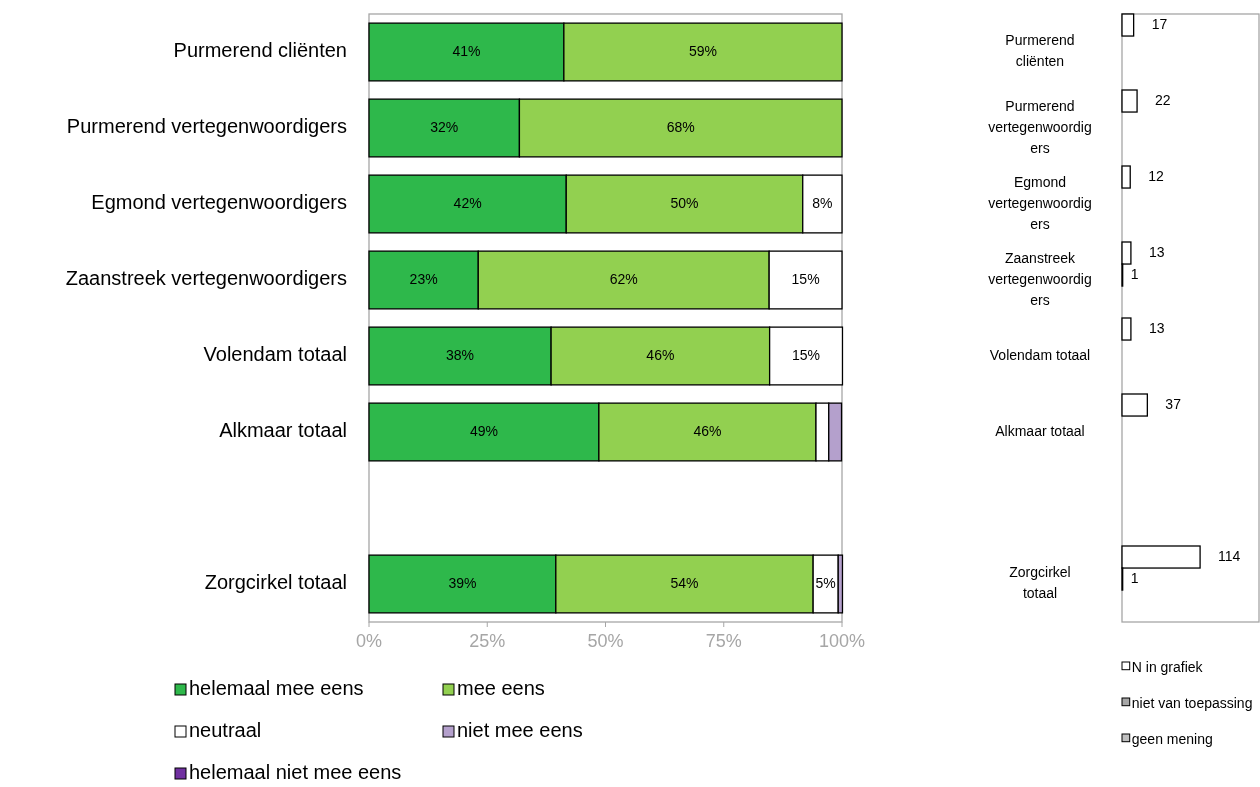  Describe the element at coordinates (1173, 403) in the screenshot. I see `data-label: 37` at that location.